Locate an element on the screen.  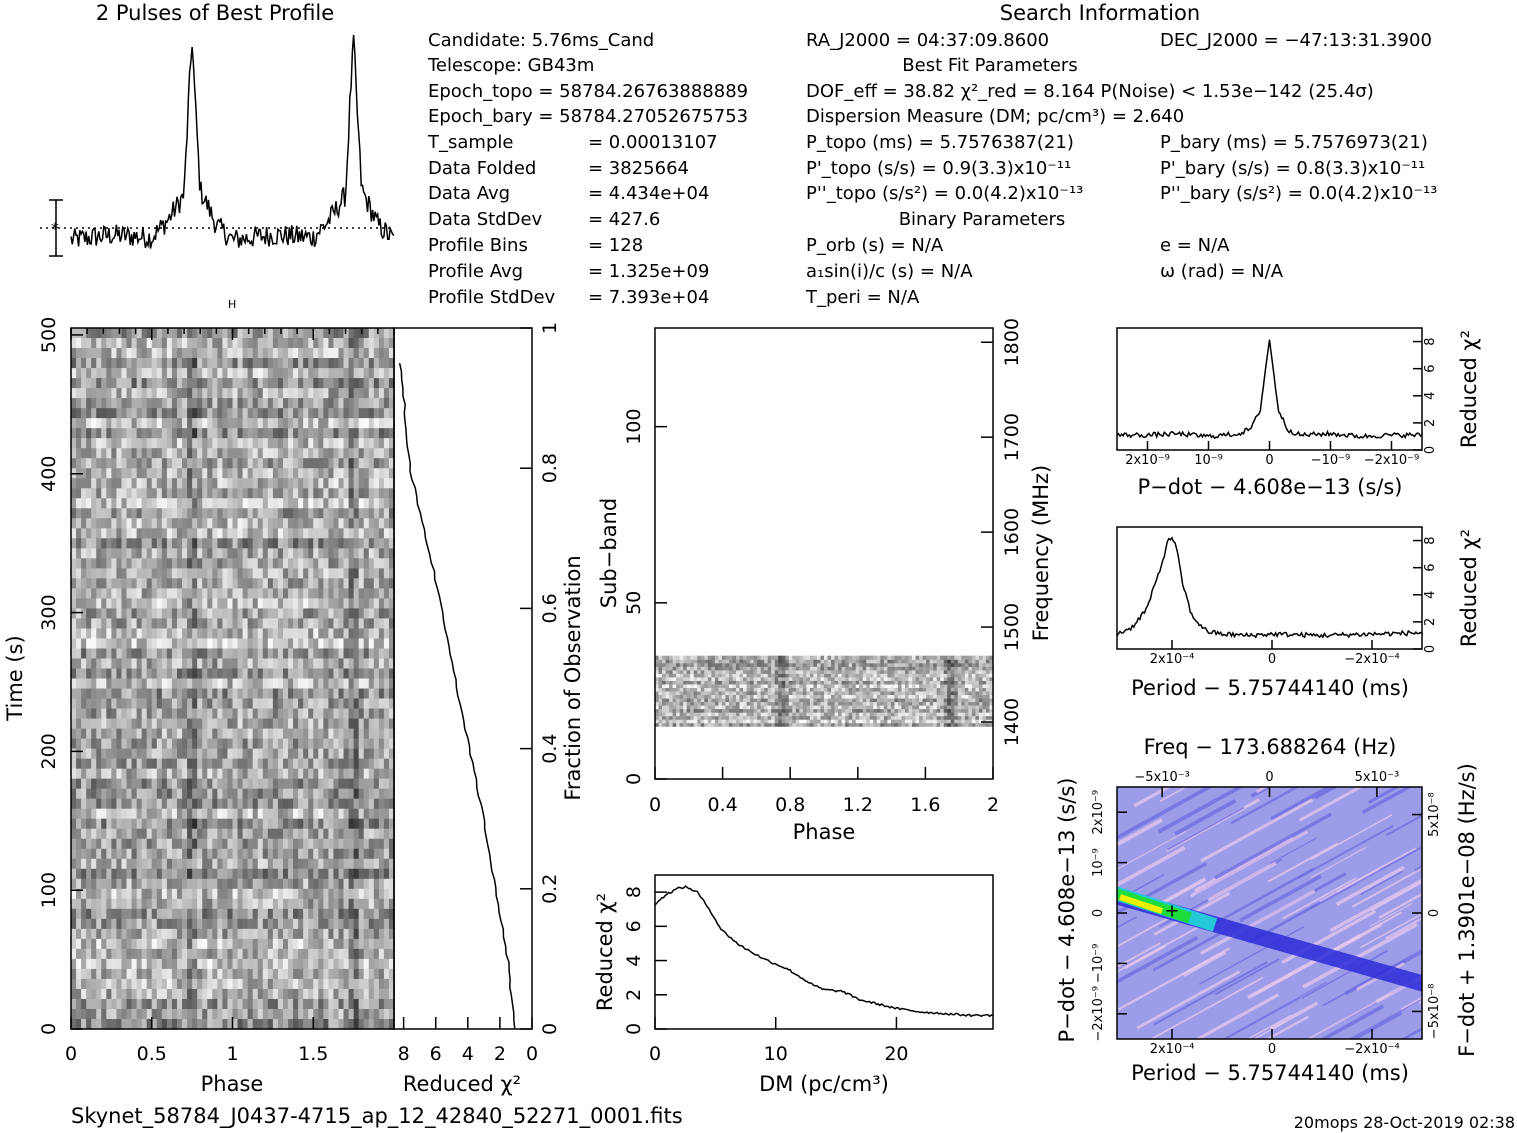
info-profile-avg-label: Profile Avg is located at coordinates (475, 271).